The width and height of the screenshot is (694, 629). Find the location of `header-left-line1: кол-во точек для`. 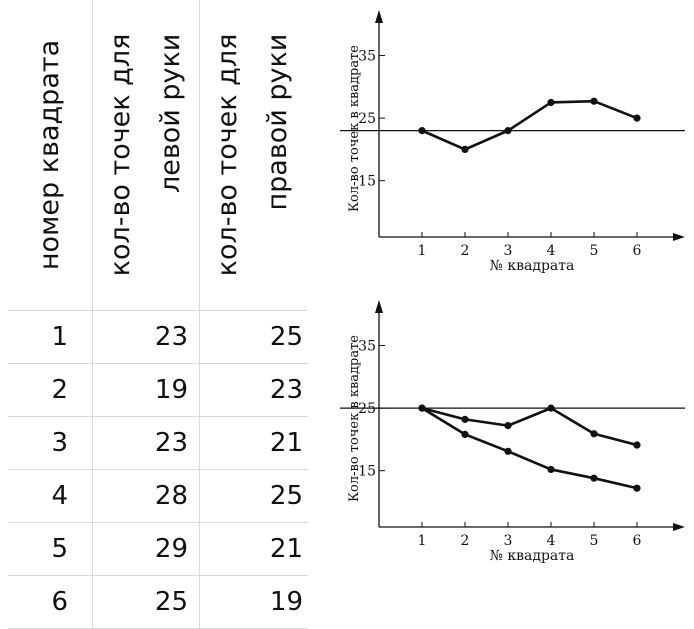

header-left-line1: кол-во точек для is located at coordinates (120, 155).